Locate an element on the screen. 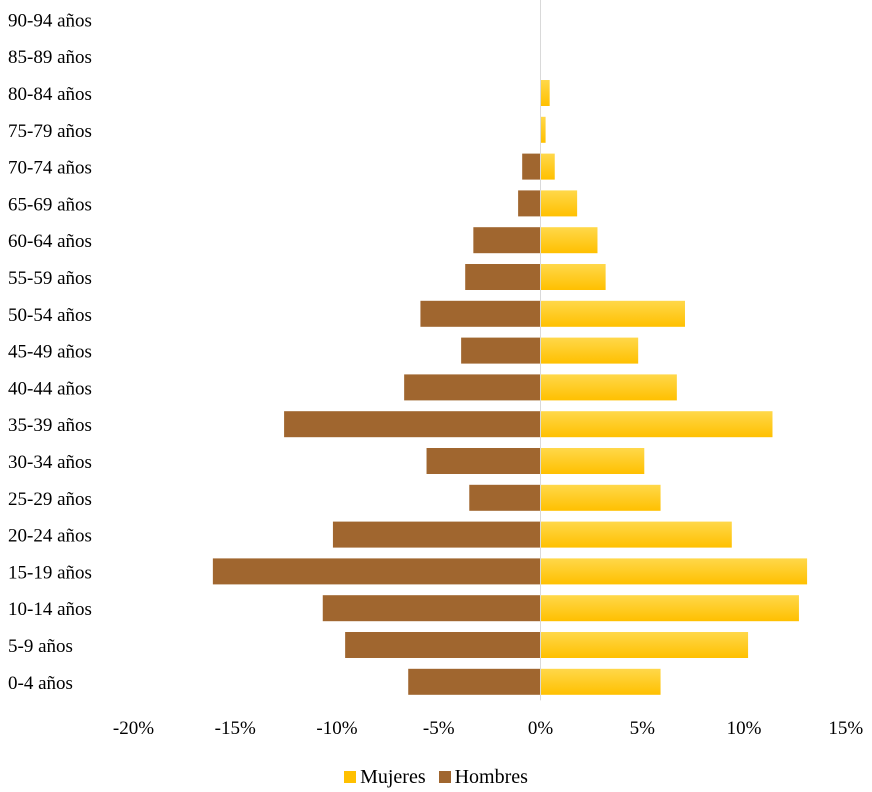 The width and height of the screenshot is (872, 792). legend-item-hombres: Hombres is located at coordinates (483, 777).